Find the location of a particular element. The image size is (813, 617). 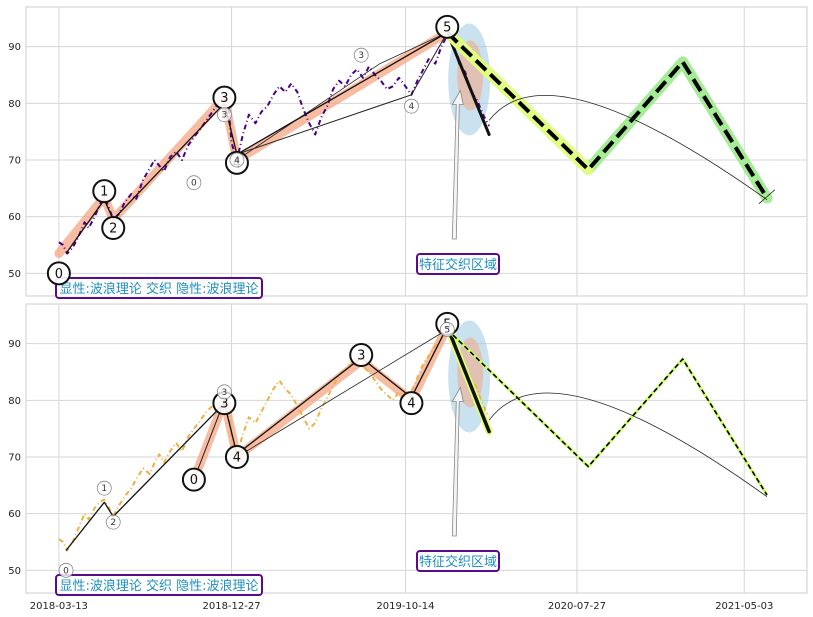

side-line is located at coordinates (342, 93).